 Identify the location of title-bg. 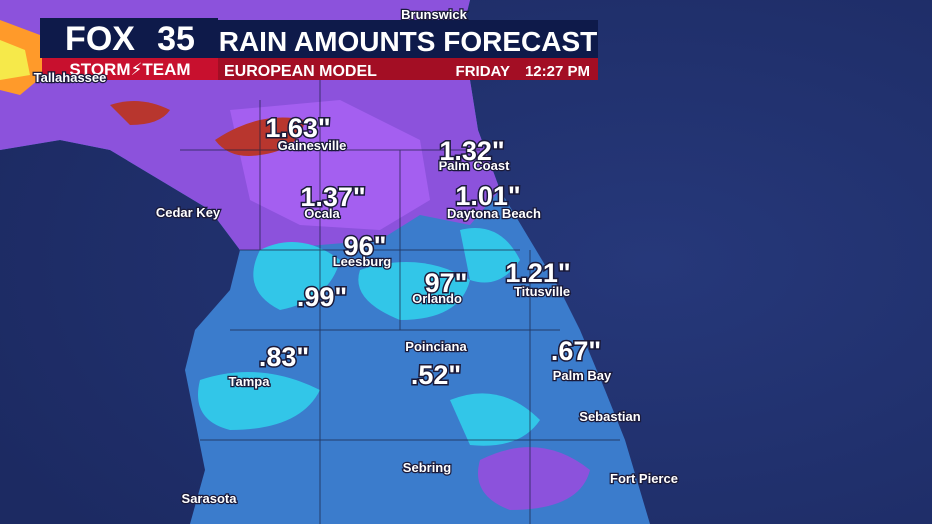
(408, 39).